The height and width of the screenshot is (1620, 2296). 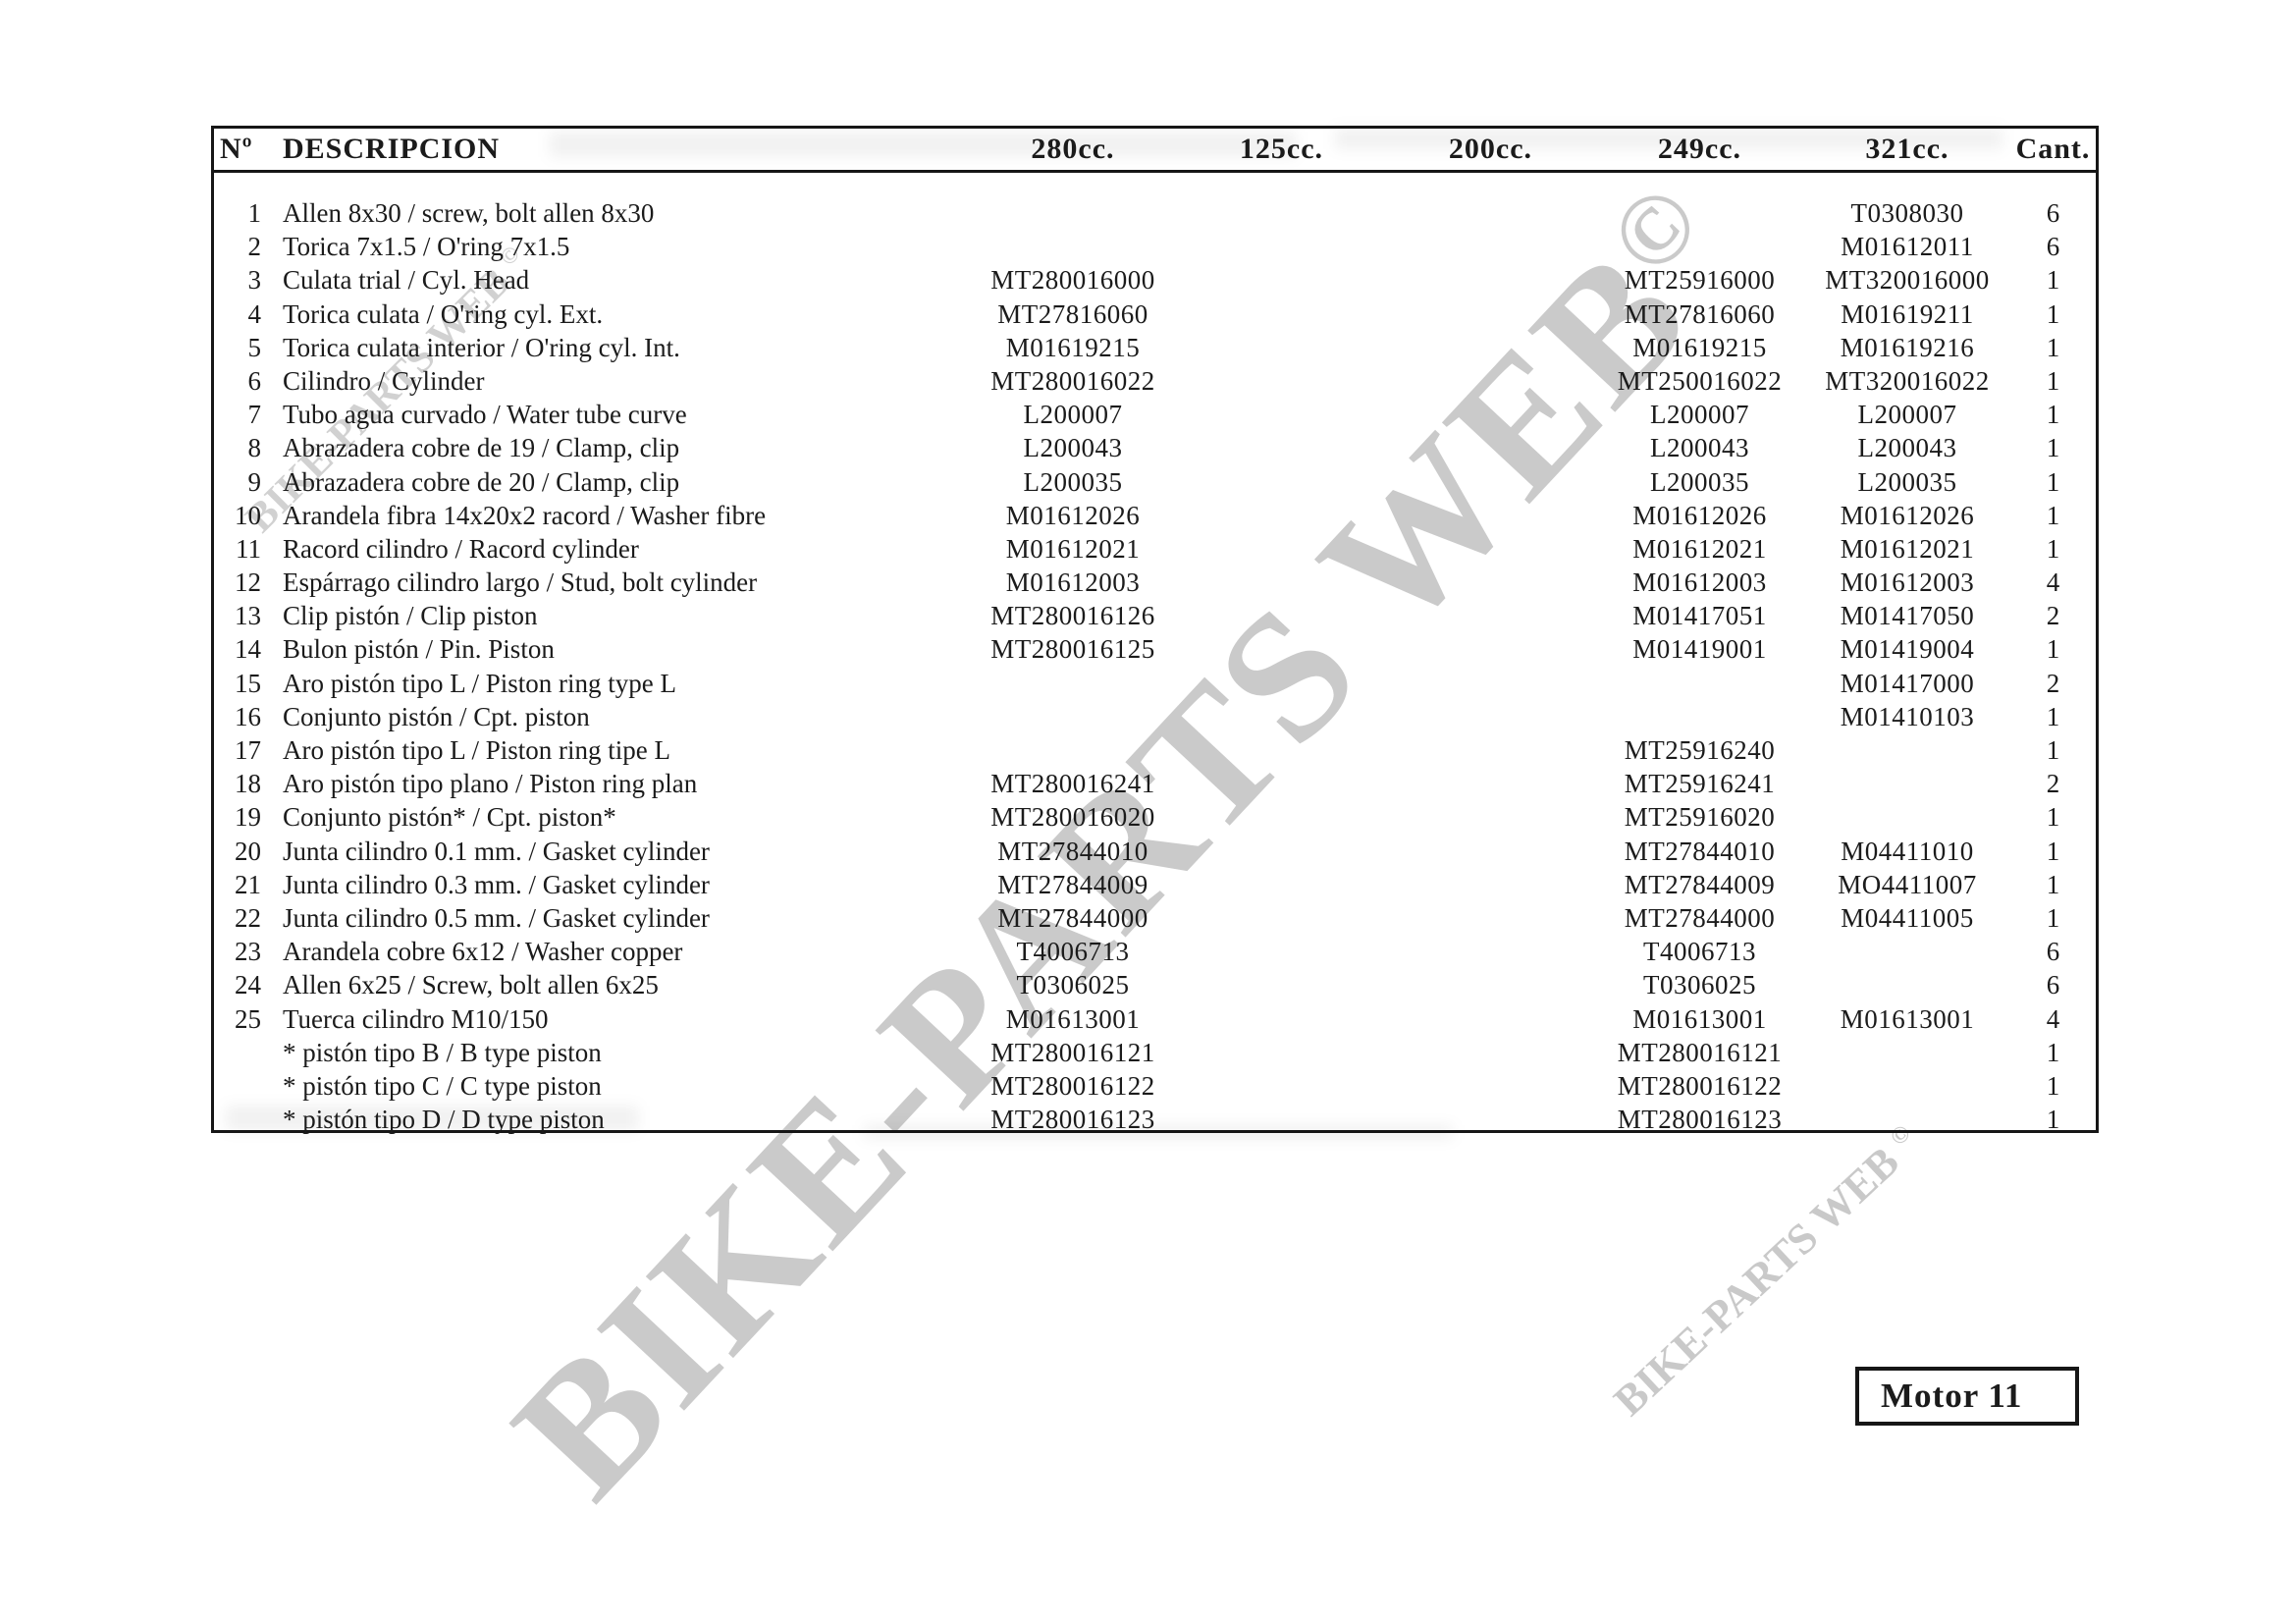 I want to click on part-321cc: M01619216, so click(x=1907, y=347).